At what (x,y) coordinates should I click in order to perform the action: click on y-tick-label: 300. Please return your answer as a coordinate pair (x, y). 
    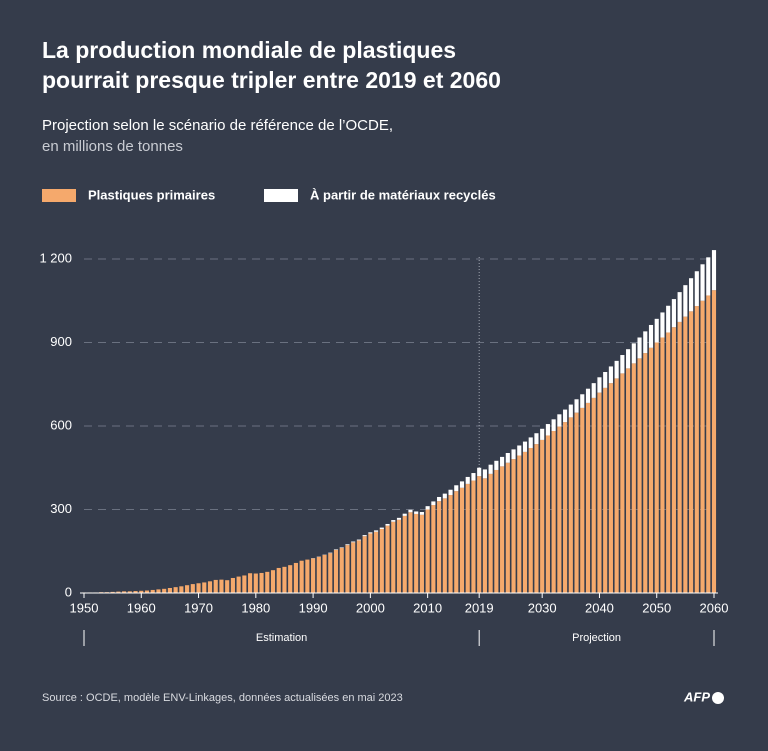
    Looking at the image, I should click on (61, 508).